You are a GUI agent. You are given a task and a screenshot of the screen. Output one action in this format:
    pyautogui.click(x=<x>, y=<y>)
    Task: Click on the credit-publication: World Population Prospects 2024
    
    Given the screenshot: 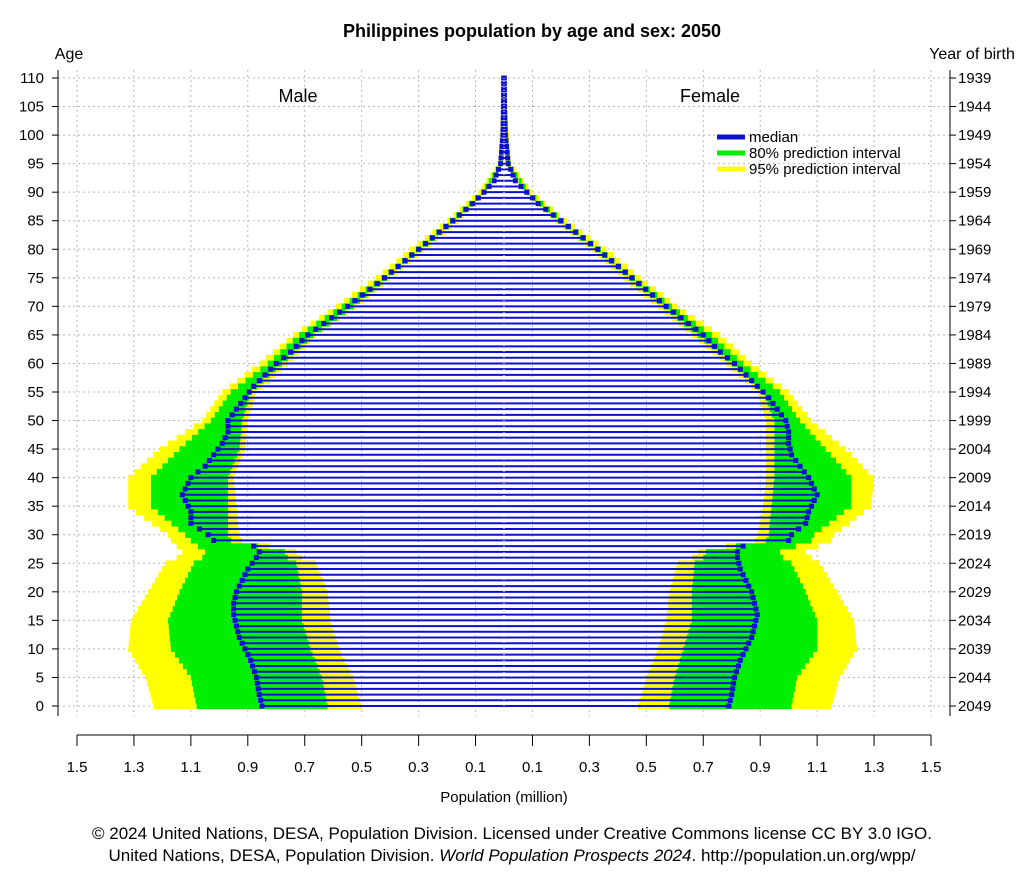 What is the action you would take?
    pyautogui.click(x=565, y=855)
    